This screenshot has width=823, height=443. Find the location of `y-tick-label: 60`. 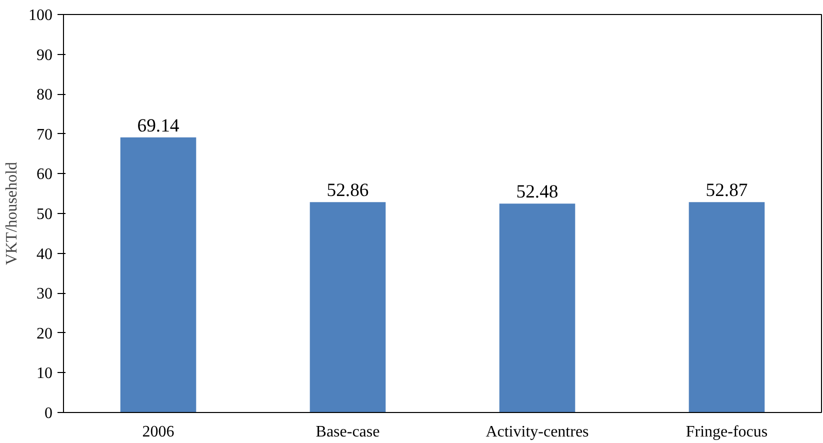

y-tick-label: 60 is located at coordinates (44, 175).